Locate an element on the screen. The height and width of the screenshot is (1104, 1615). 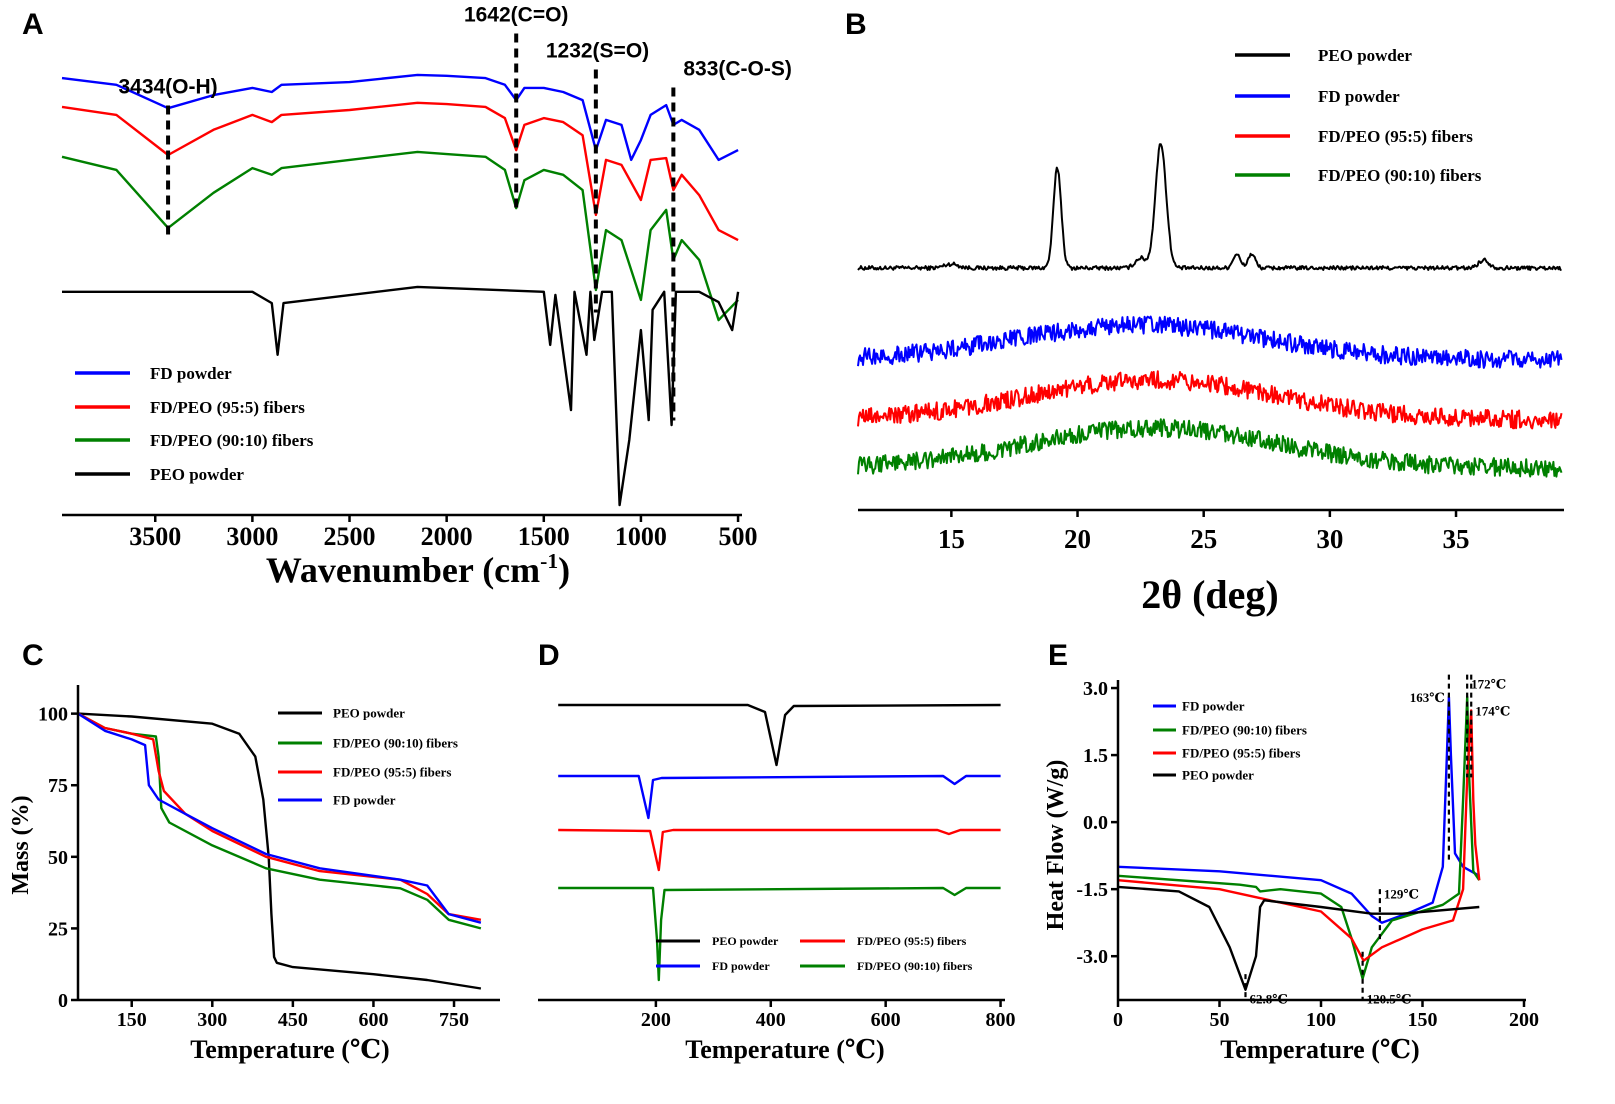
x-tick-label: 500 is located at coordinates (738, 536).